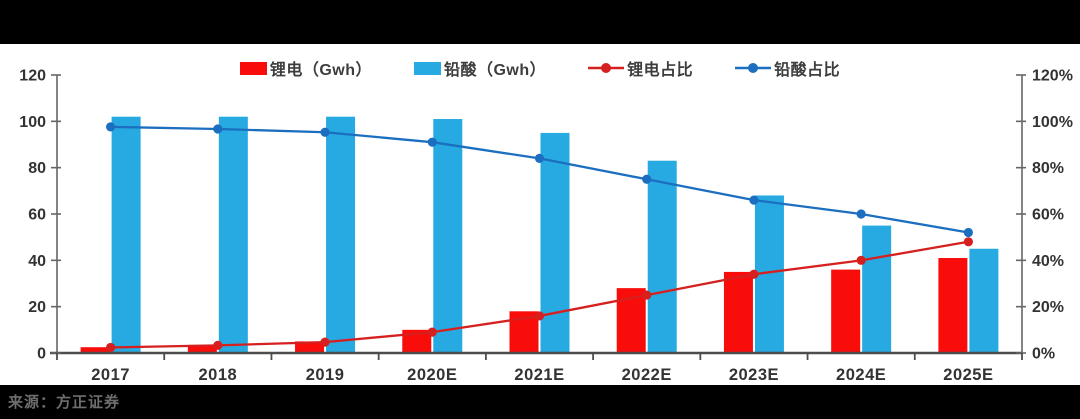 This screenshot has width=1080, height=419. I want to click on bar-qiansuan-2022E, so click(662, 256).